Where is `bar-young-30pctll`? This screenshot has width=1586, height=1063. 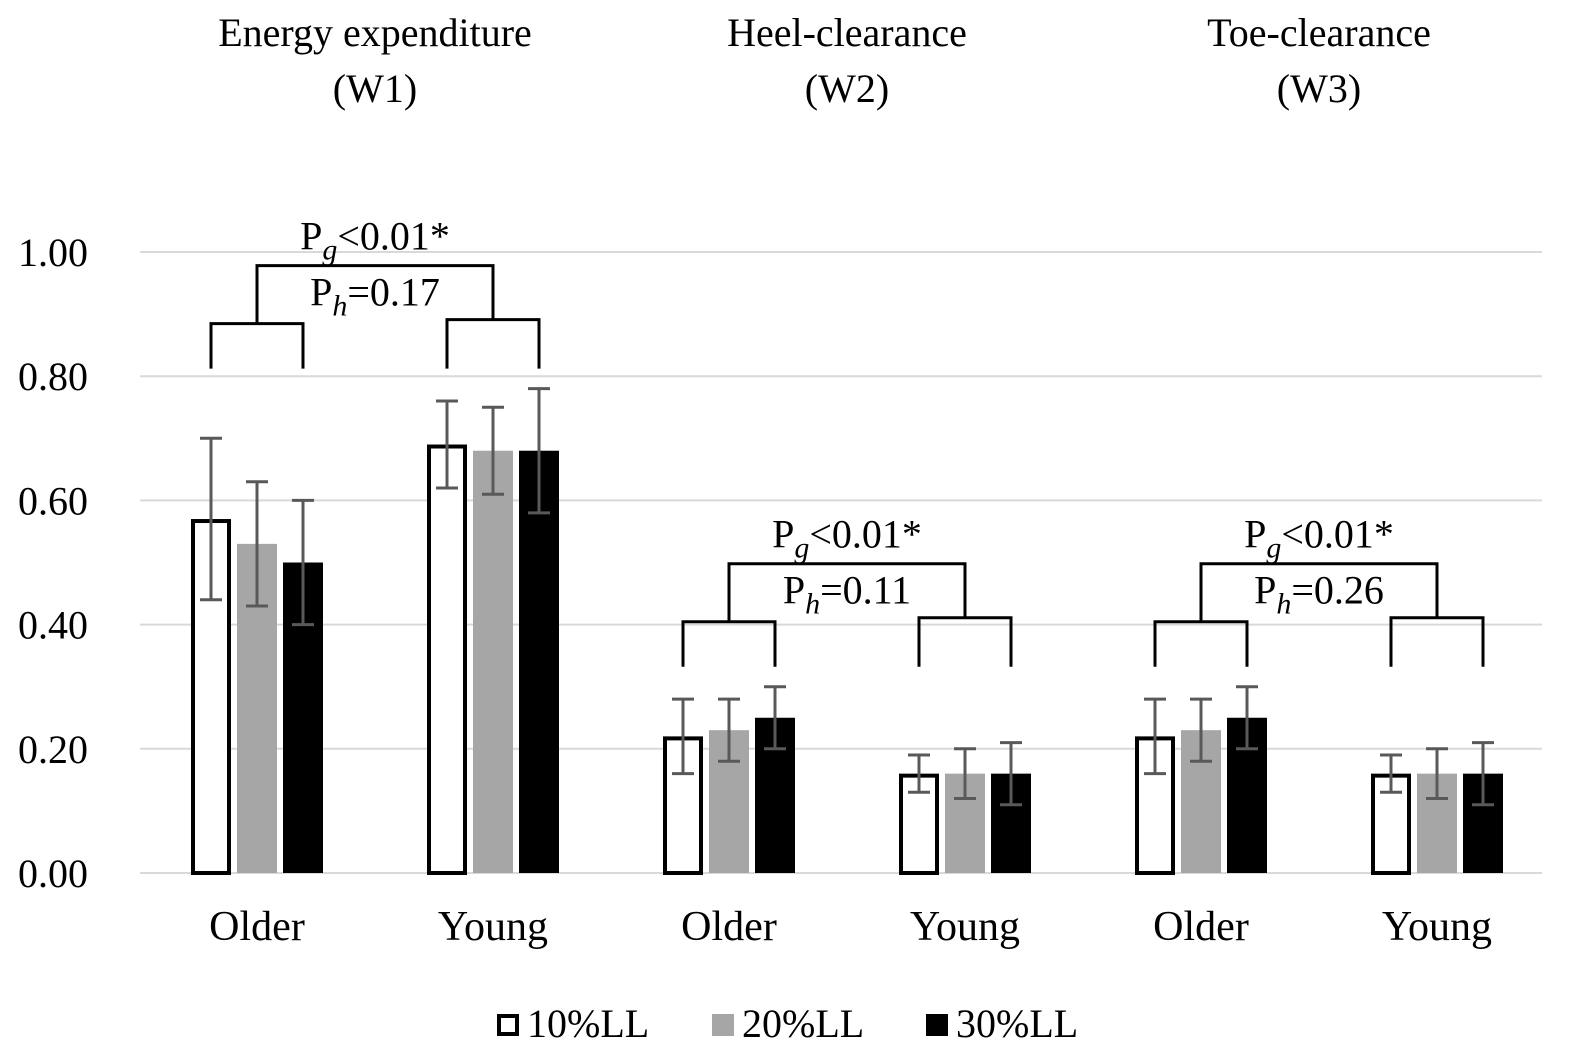 bar-young-30pctll is located at coordinates (539, 661).